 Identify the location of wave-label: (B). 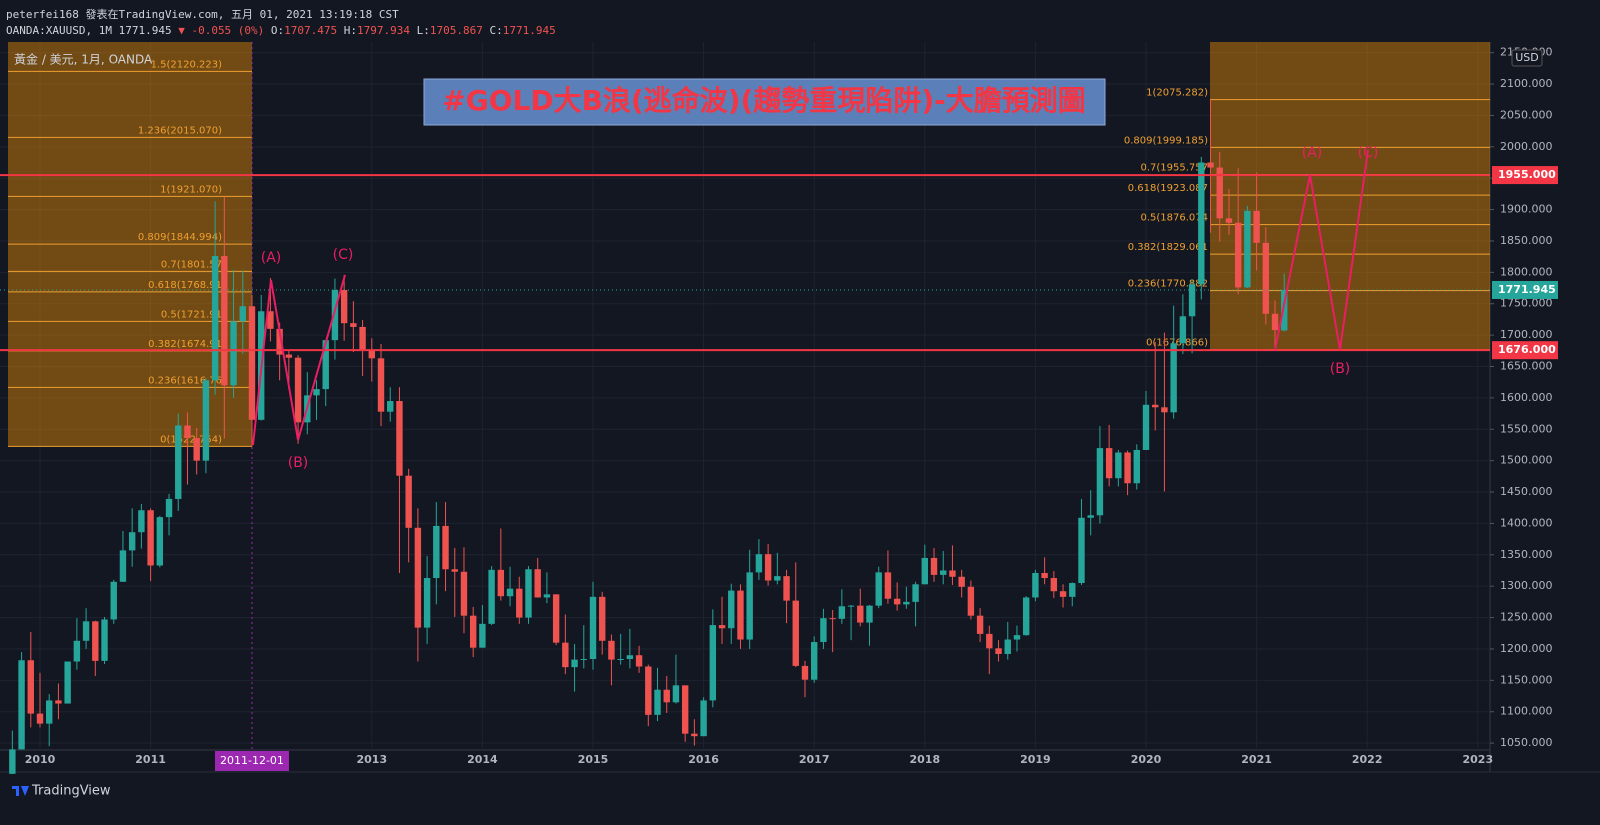
(298, 463).